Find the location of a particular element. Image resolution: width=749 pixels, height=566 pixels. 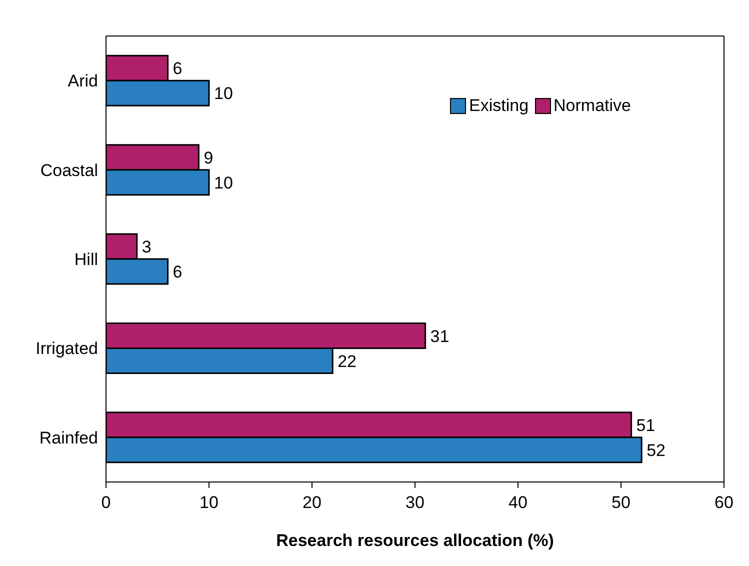

x-tick-label: 40 is located at coordinates (518, 502).